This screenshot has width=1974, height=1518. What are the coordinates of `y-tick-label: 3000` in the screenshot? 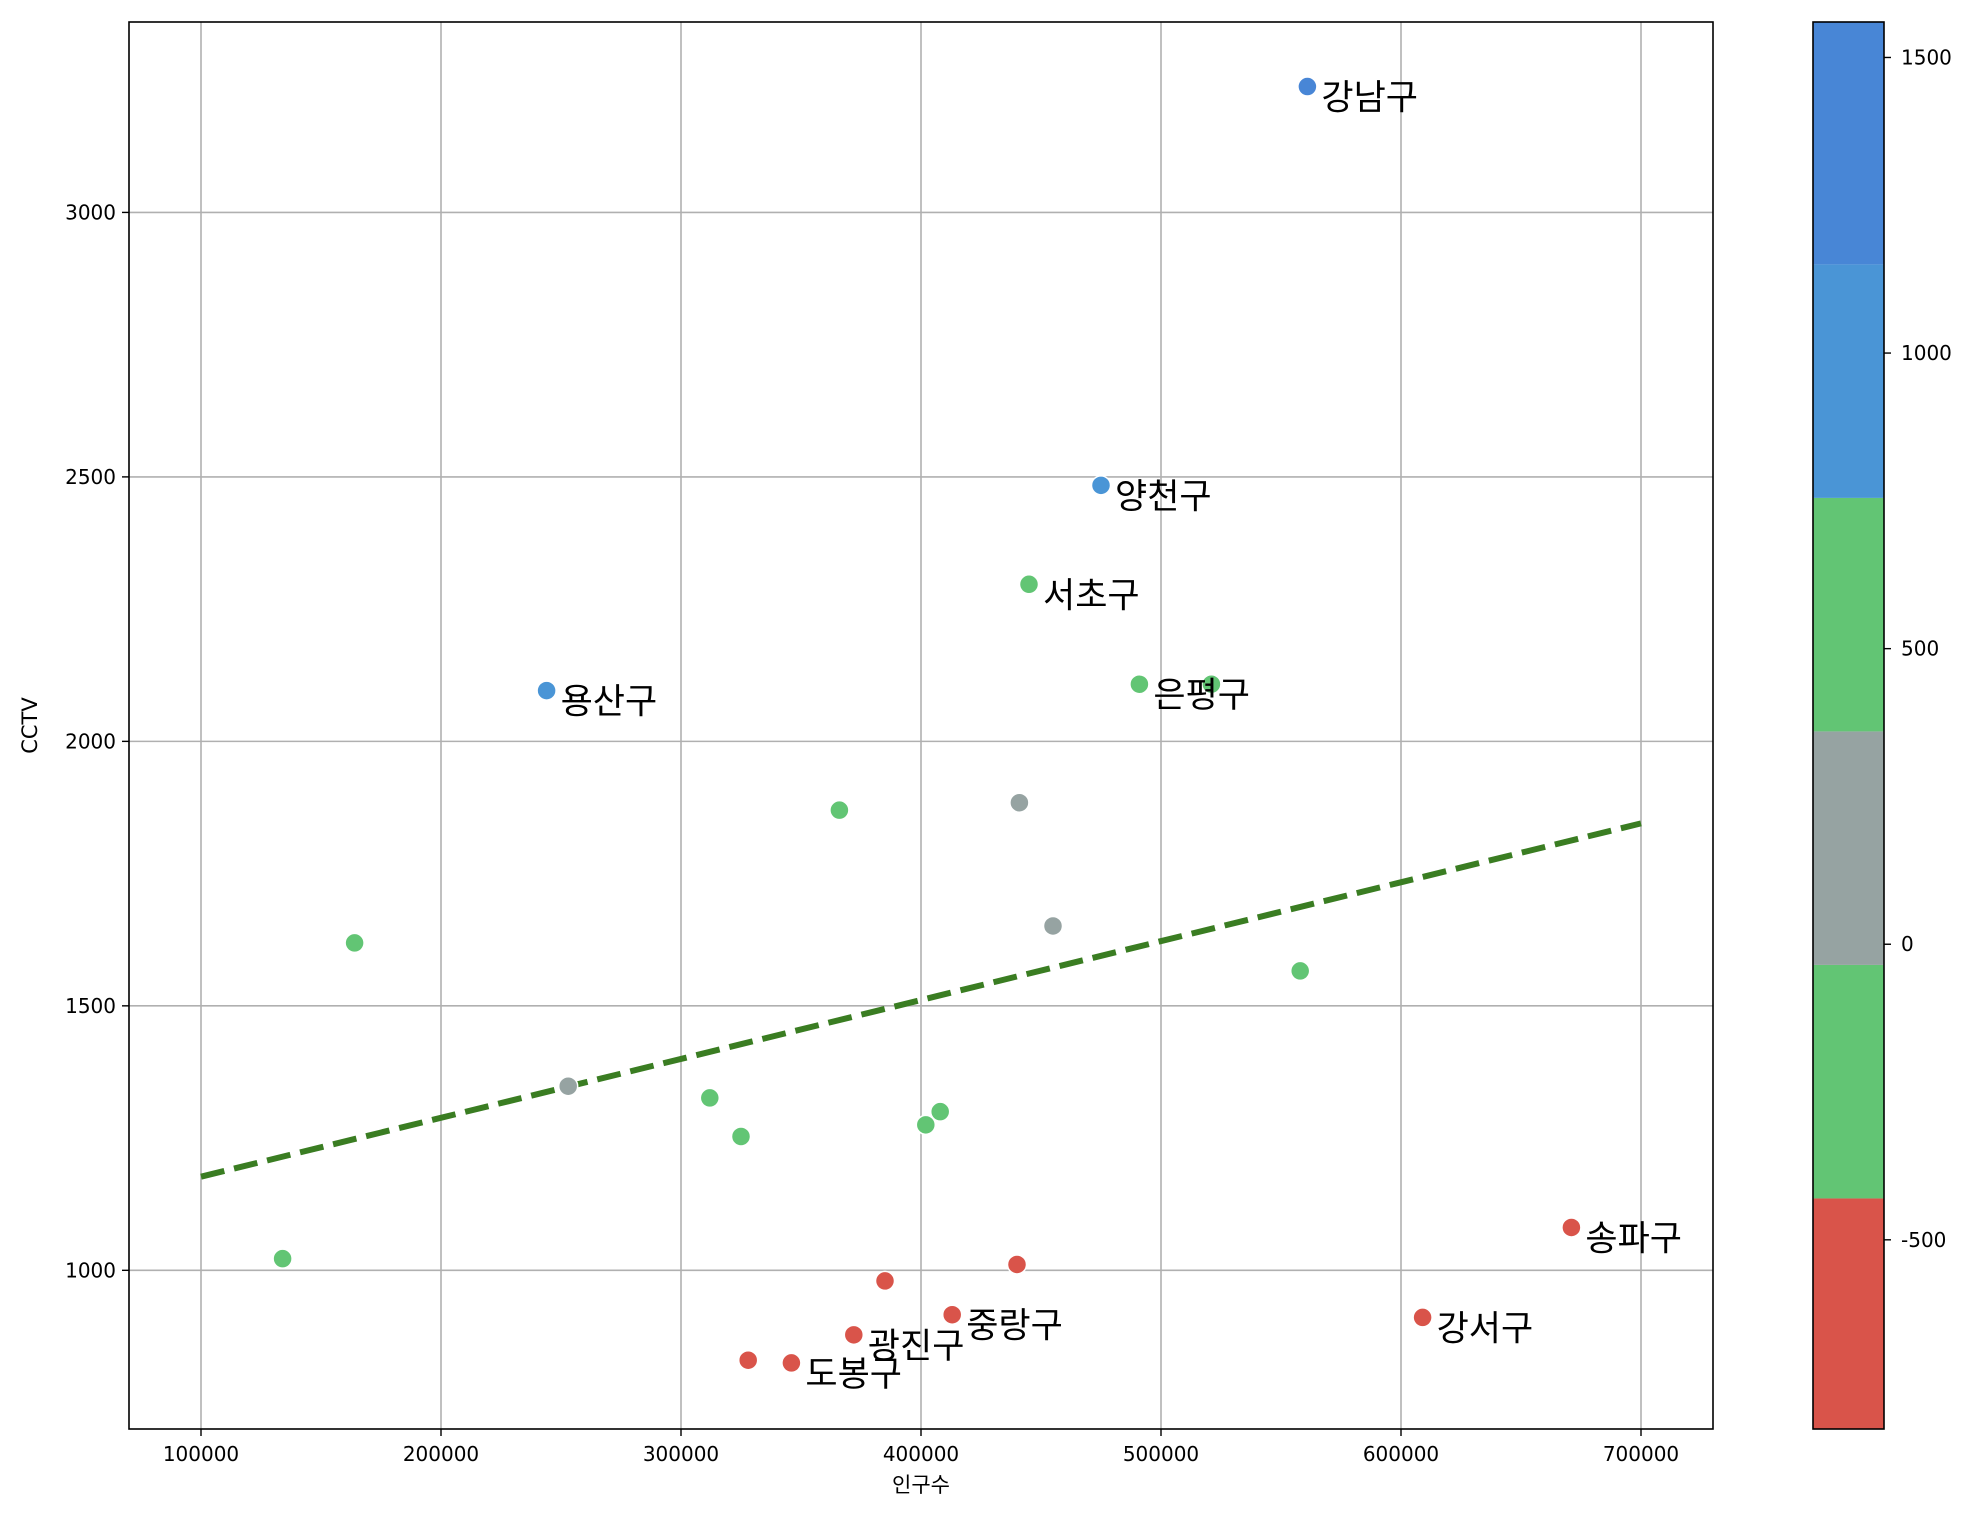 It's located at (90, 212).